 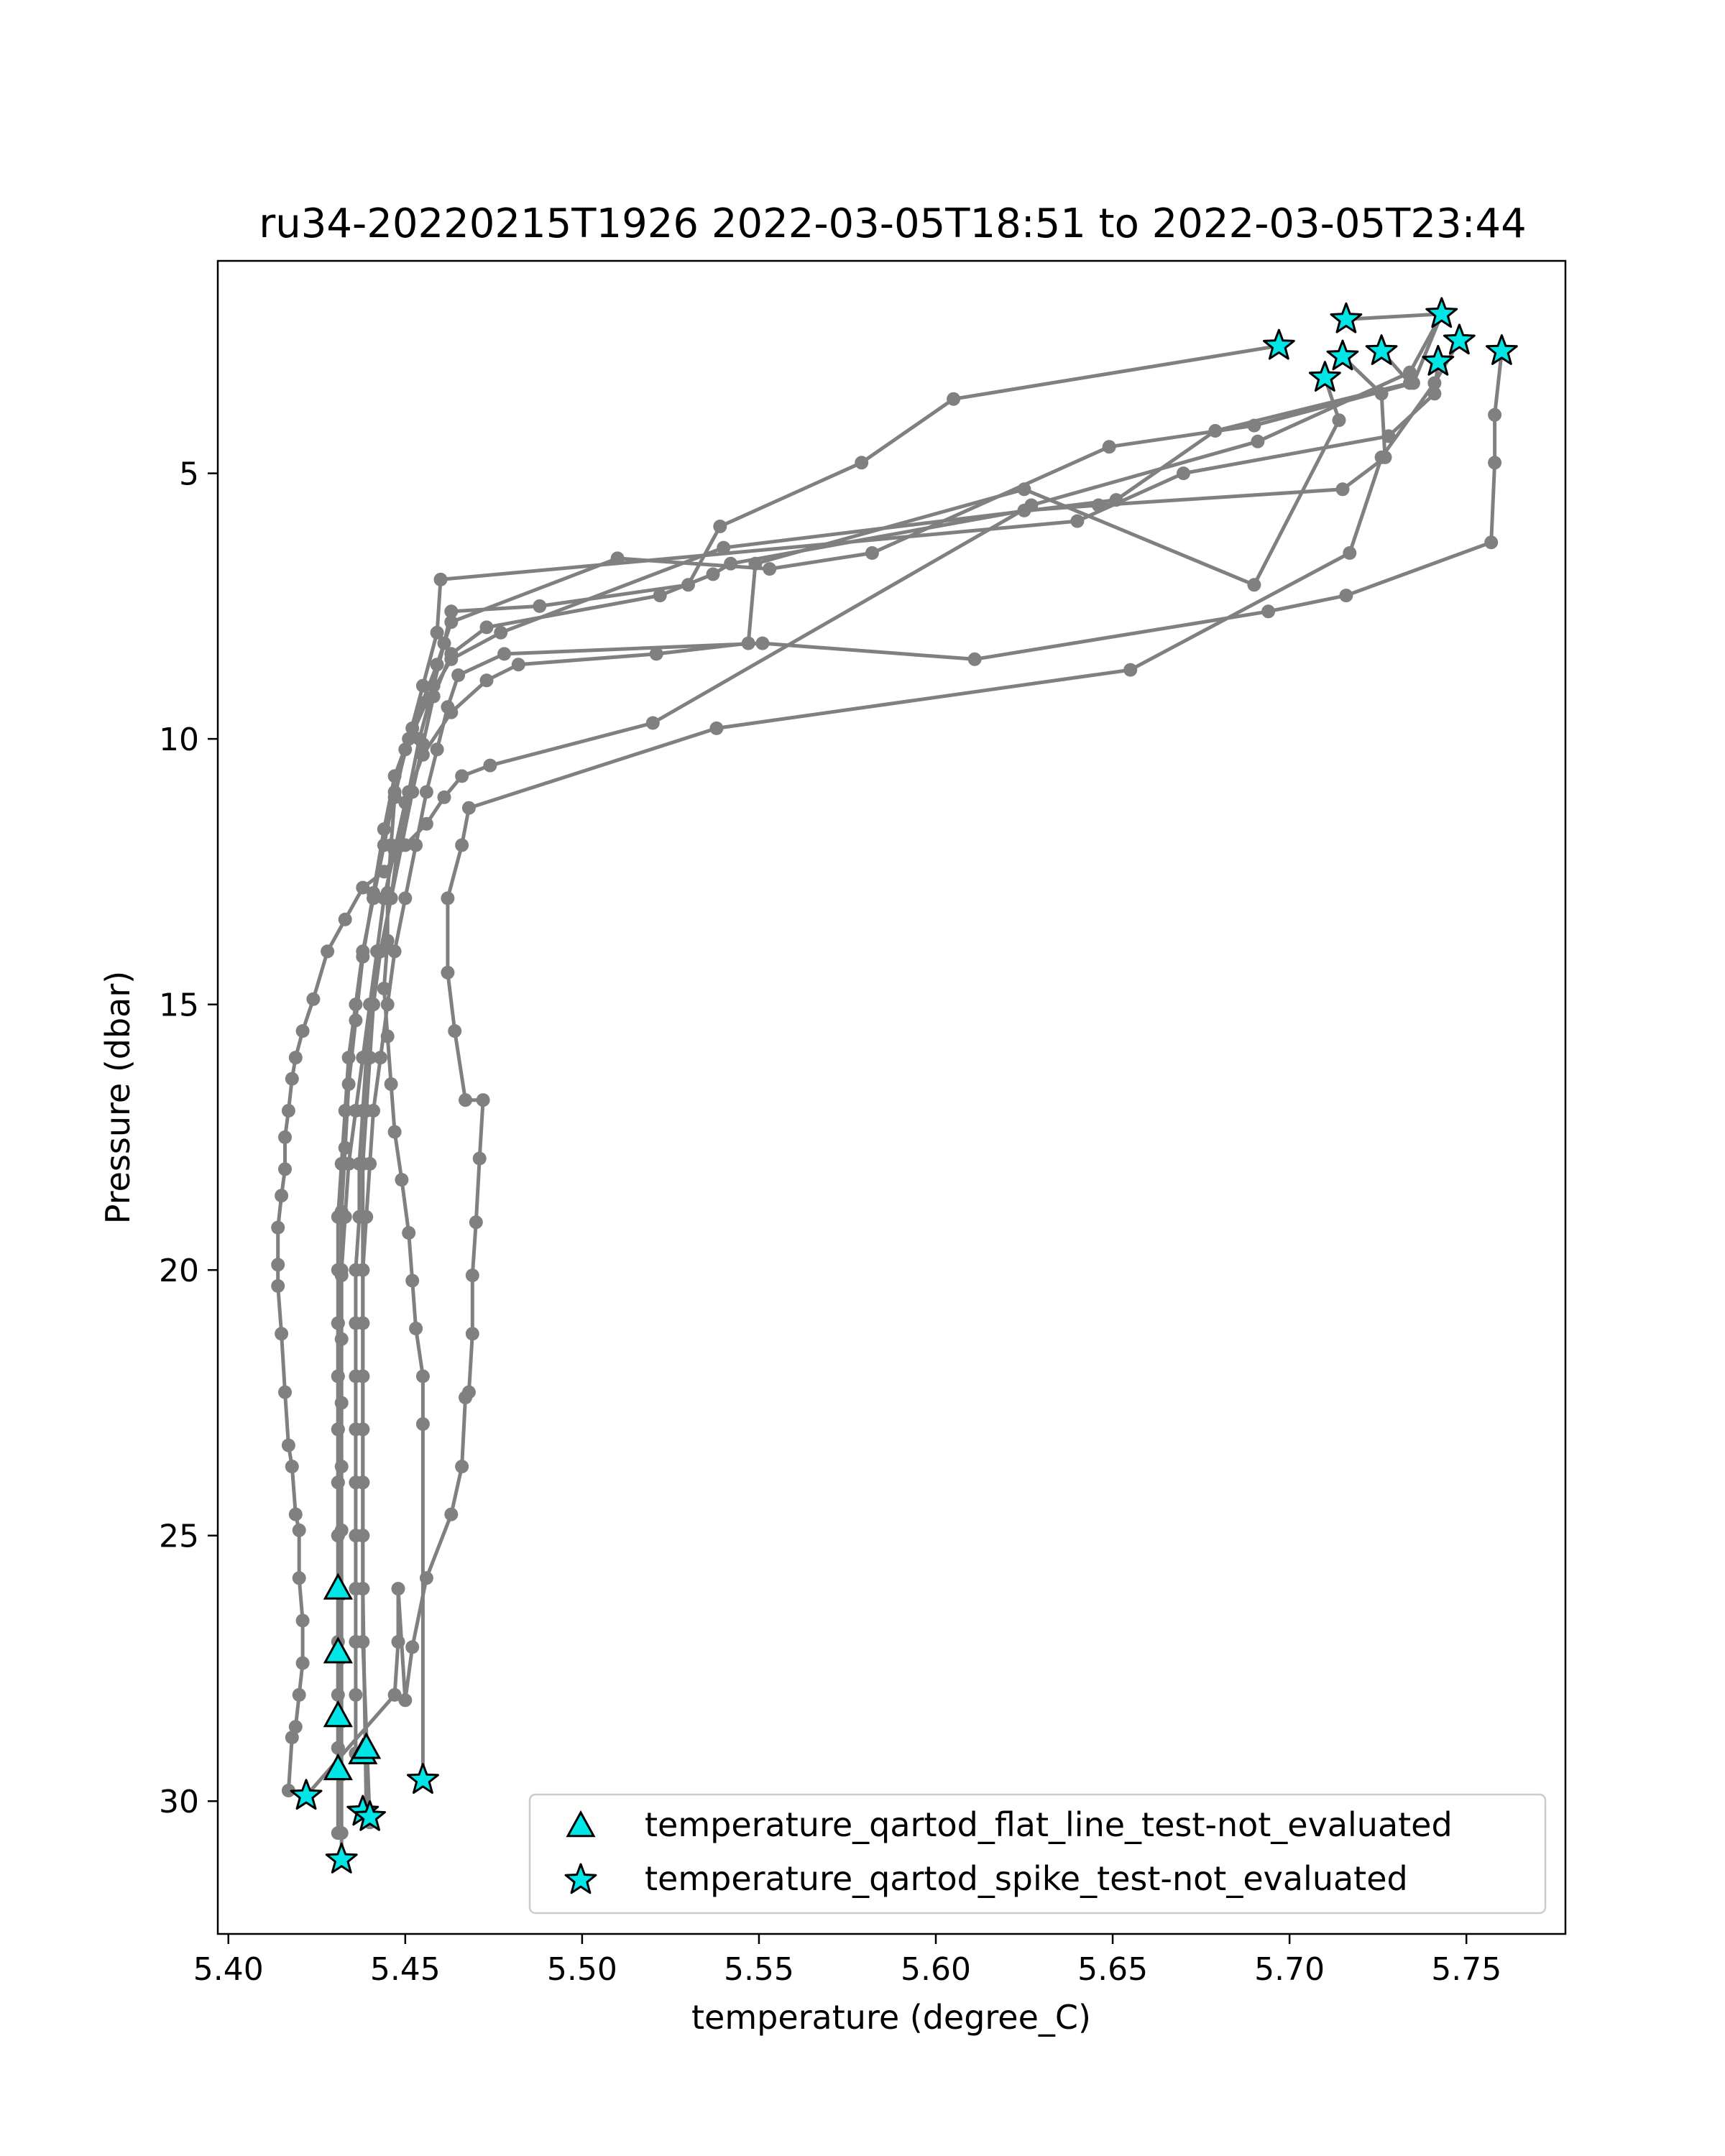 What do you see at coordinates (179, 1537) in the screenshot?
I see `y-tick-label: 25` at bounding box center [179, 1537].